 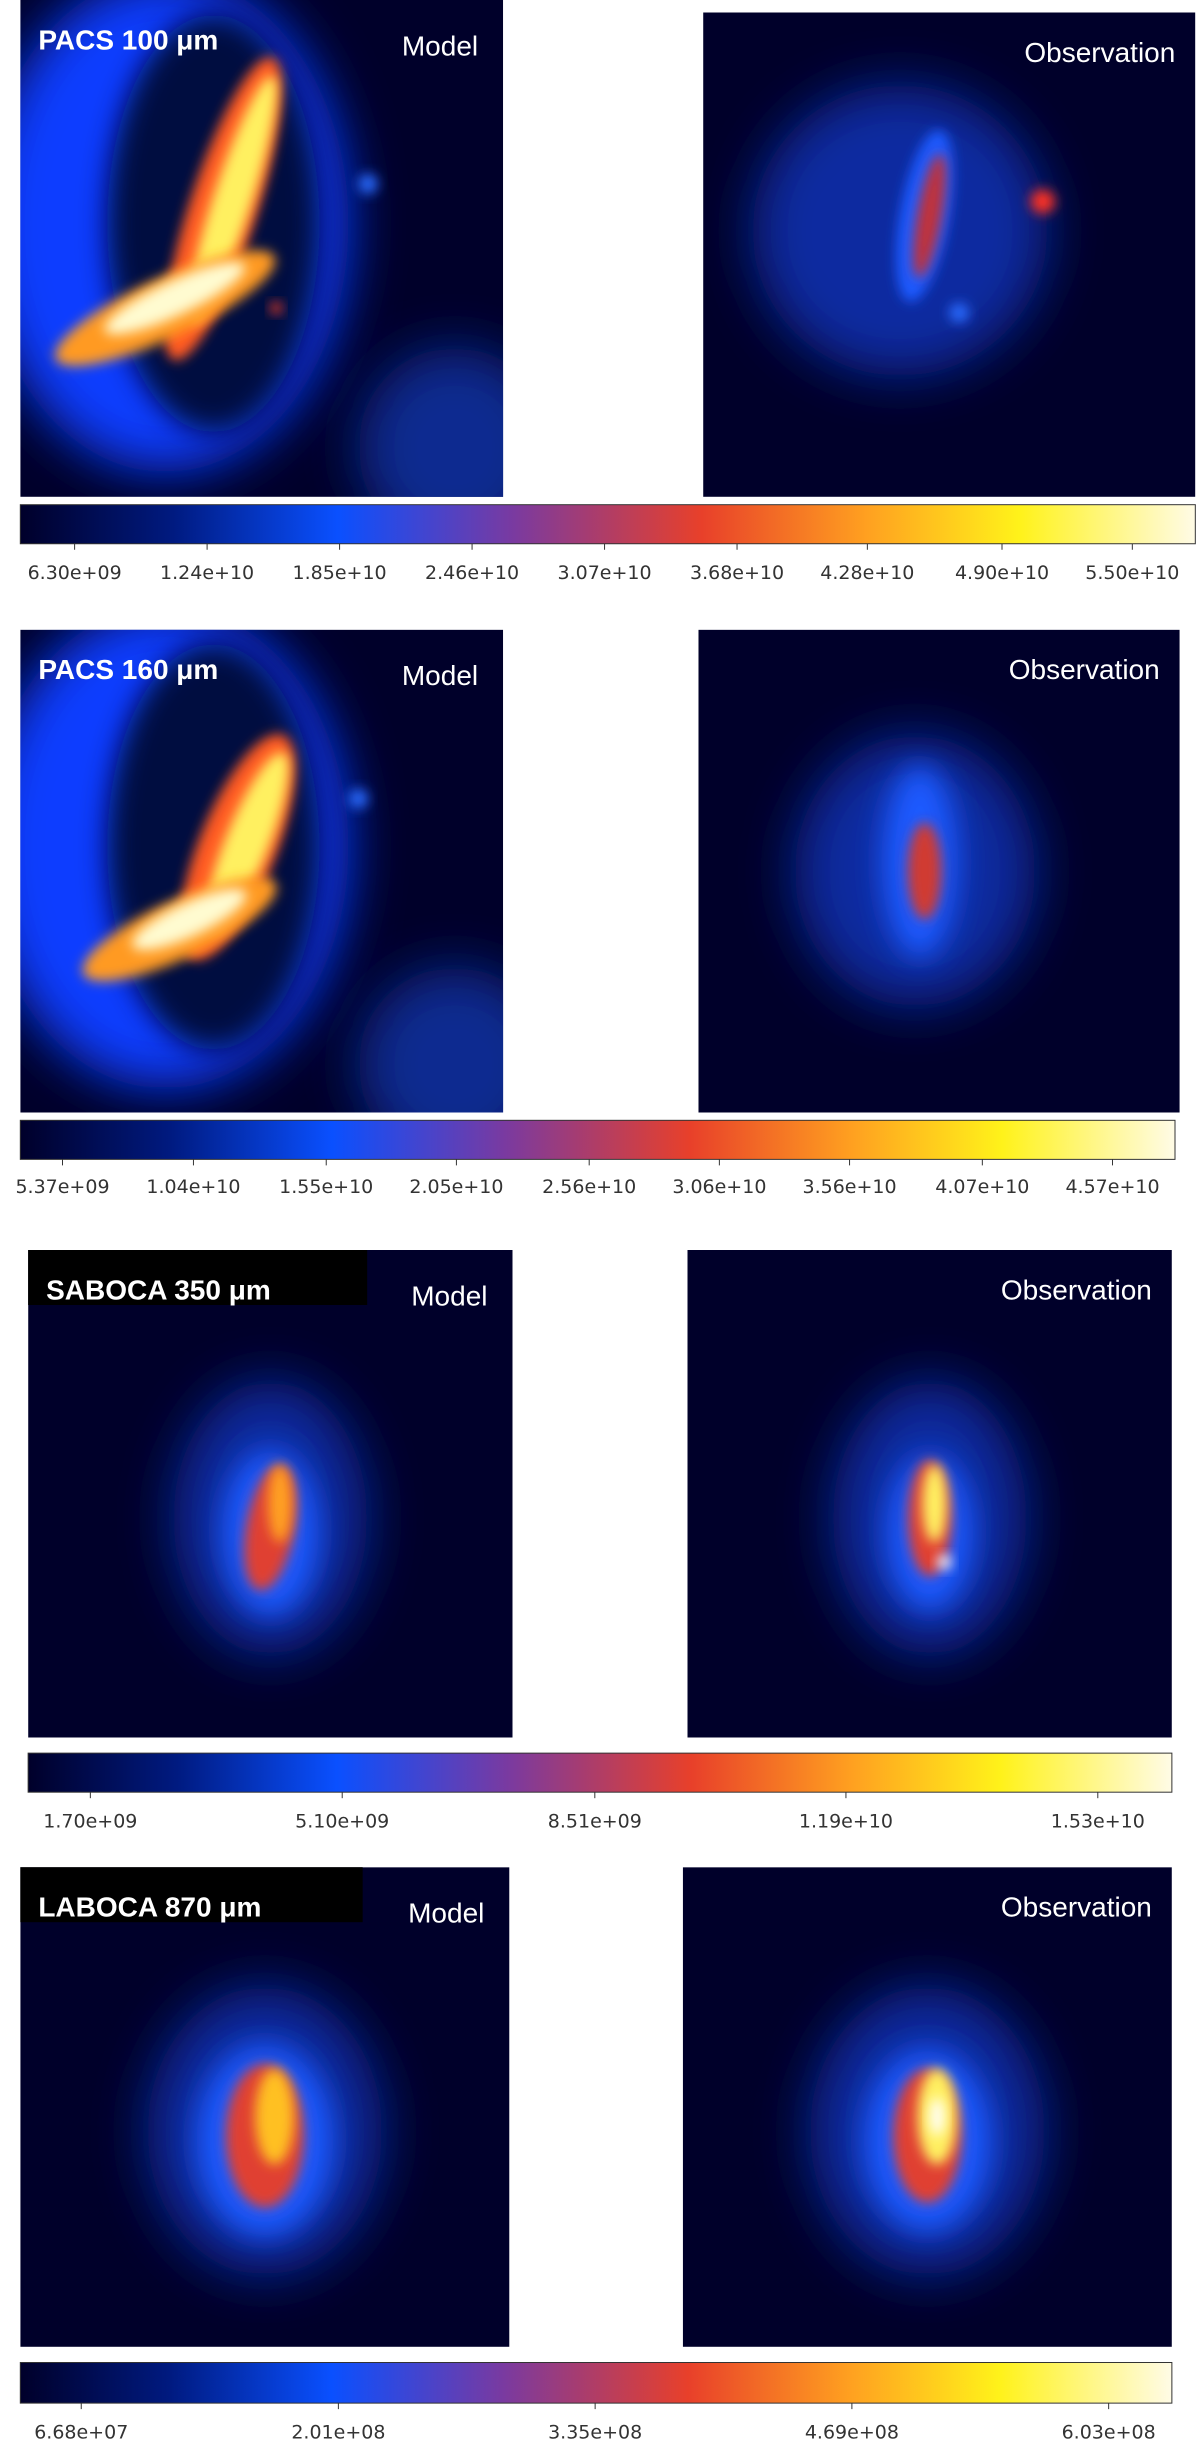 I want to click on tick-label: 2.05e+10, so click(x=456, y=1187).